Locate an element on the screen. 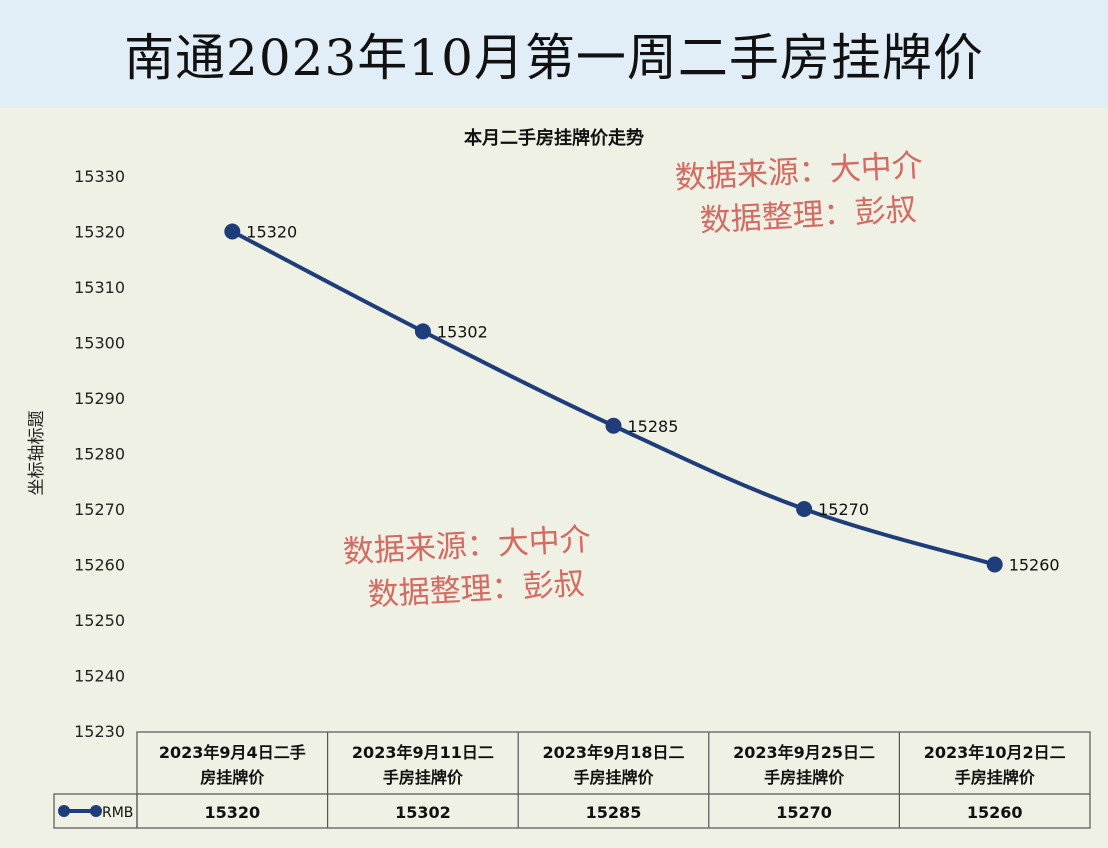  y-axis-title: 坐标轴标题 is located at coordinates (37, 453).